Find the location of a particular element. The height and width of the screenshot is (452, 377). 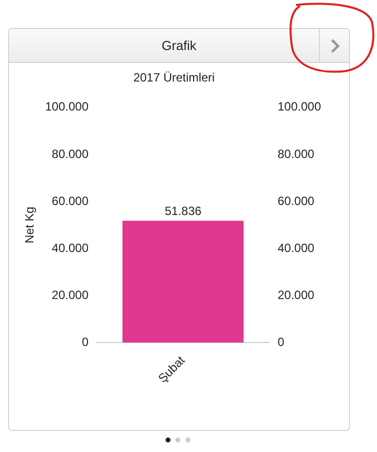

y-tick-label: 100.000 is located at coordinates (67, 107).